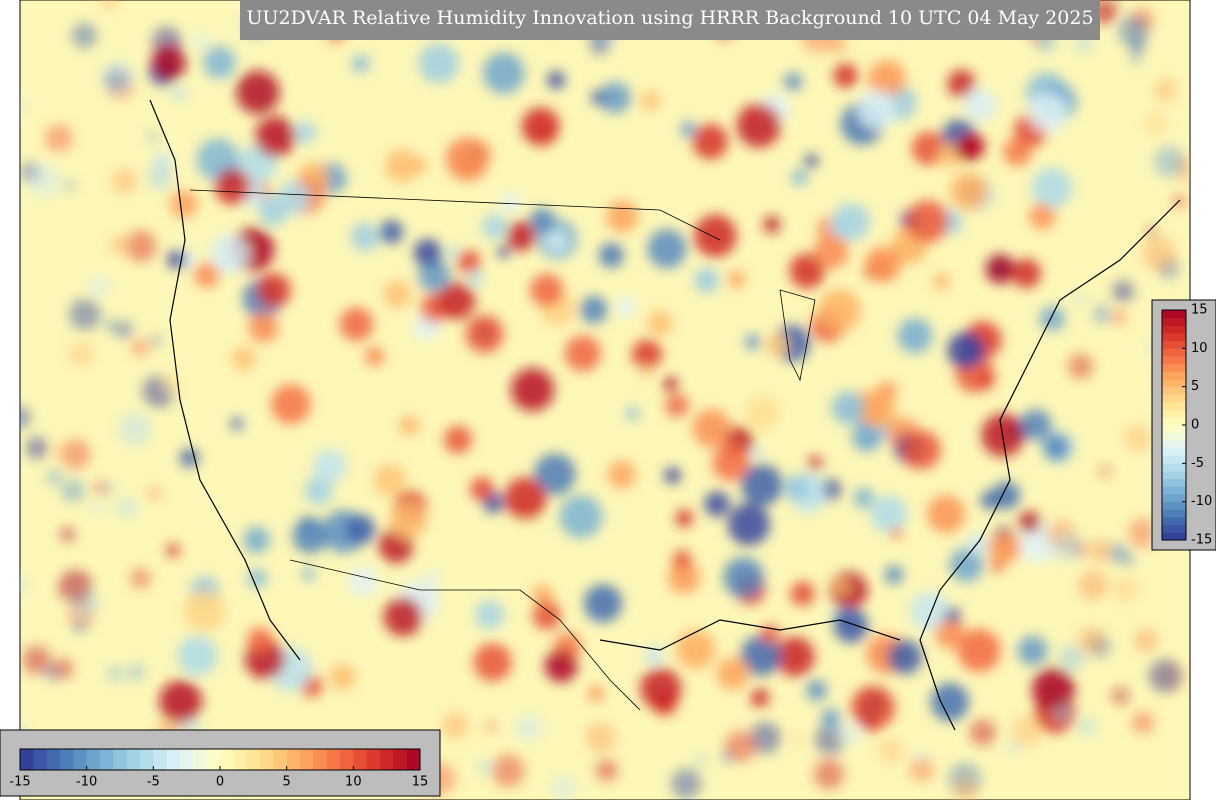 This screenshot has width=1216, height=804. I want to click on border, so click(455, 215).